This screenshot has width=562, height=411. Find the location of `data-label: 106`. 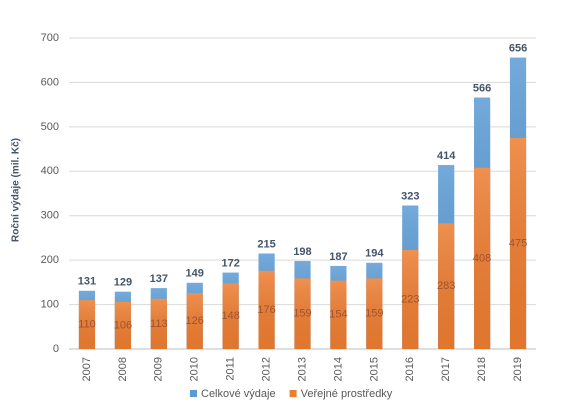

data-label: 106 is located at coordinates (123, 325).